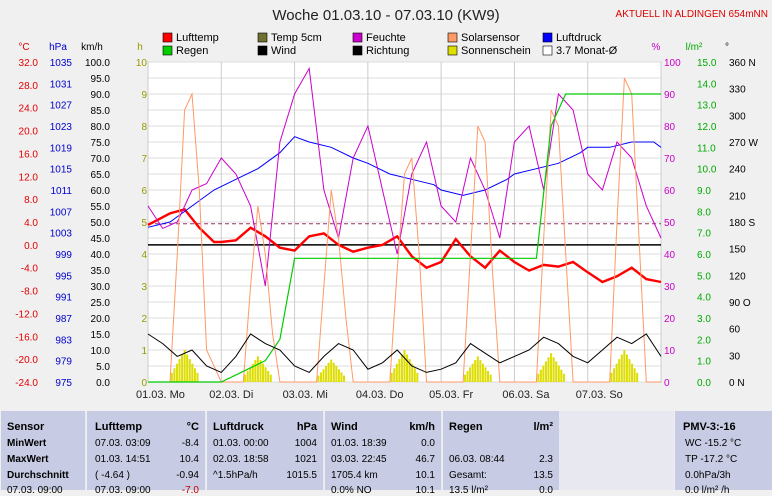 This screenshot has width=772, height=496. Describe the element at coordinates (706, 148) in the screenshot. I see `axis-tick-rain_lm2: 11.0` at that location.